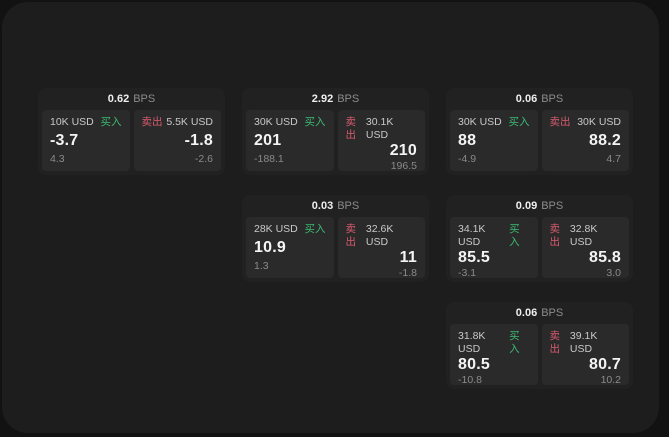 Image resolution: width=669 pixels, height=437 pixels. Describe the element at coordinates (335, 248) in the screenshot. I see `buy-sell-panels: 28K USD 买入 10.9 1.3 卖出 32.6K USD 11 -1.8` at that location.